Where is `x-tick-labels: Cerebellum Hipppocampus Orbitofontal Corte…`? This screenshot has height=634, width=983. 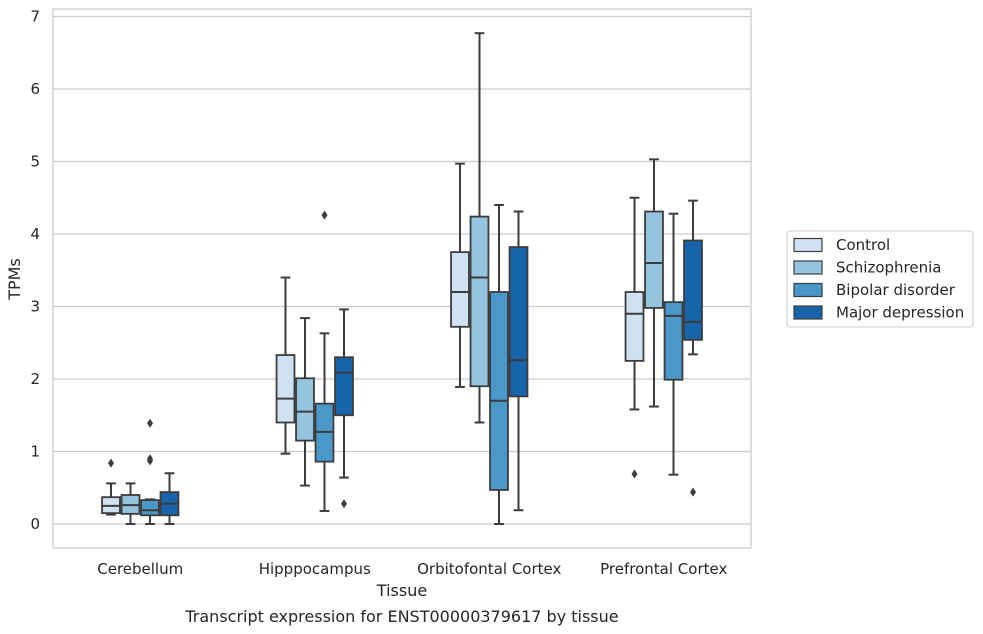
x-tick-labels: Cerebellum Hipppocampus Orbitofontal Corte… is located at coordinates (412, 569).